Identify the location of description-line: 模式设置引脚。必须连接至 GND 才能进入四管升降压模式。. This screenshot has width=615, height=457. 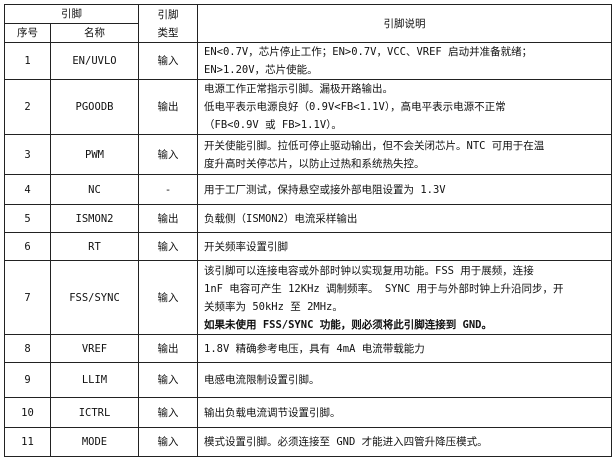
(346, 442).